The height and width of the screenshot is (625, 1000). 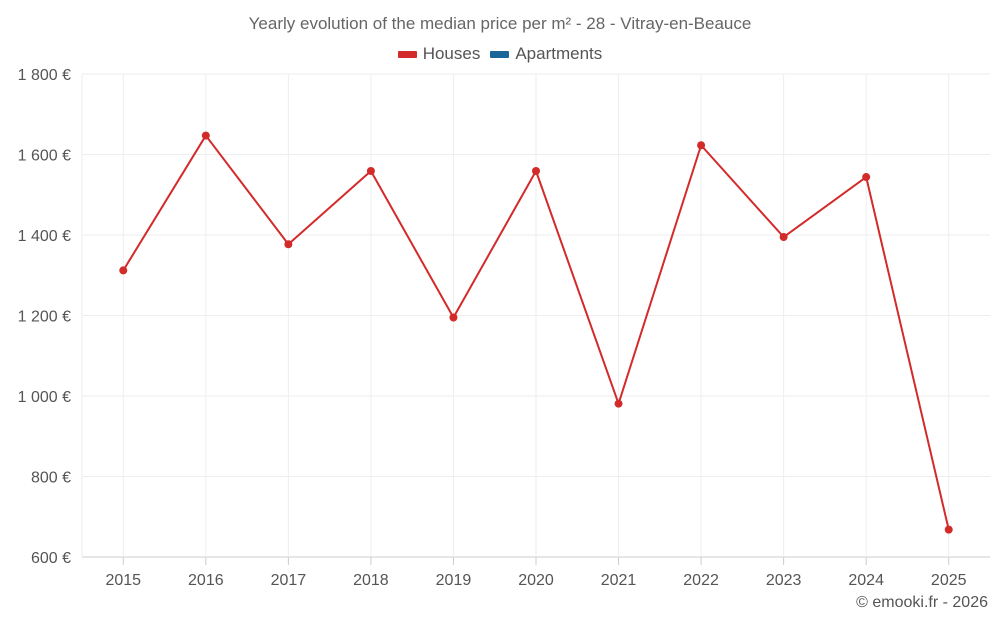 What do you see at coordinates (289, 580) in the screenshot?
I see `x-tick-label: 2017` at bounding box center [289, 580].